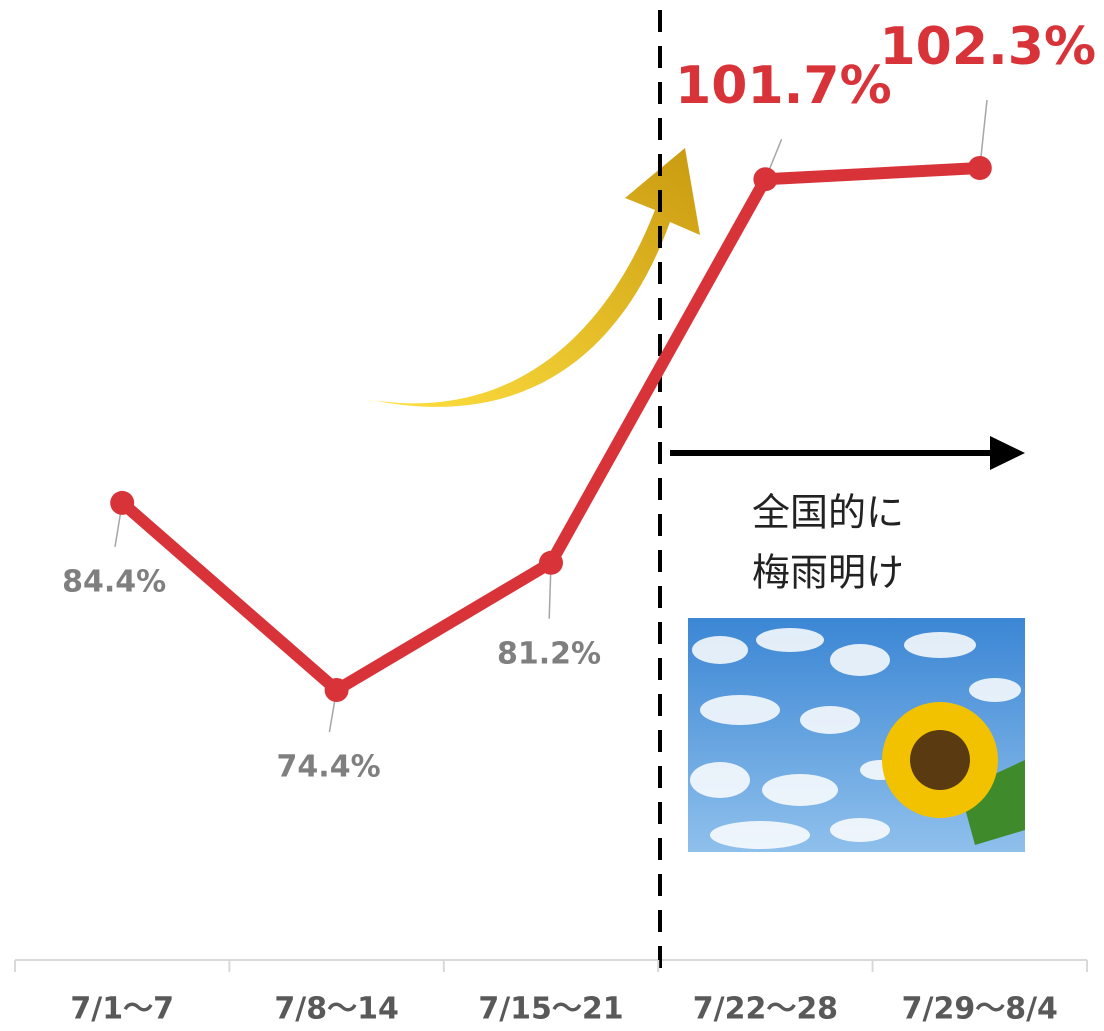 The image size is (1104, 1031). Describe the element at coordinates (329, 767) in the screenshot. I see `value-label: 74.4%` at that location.